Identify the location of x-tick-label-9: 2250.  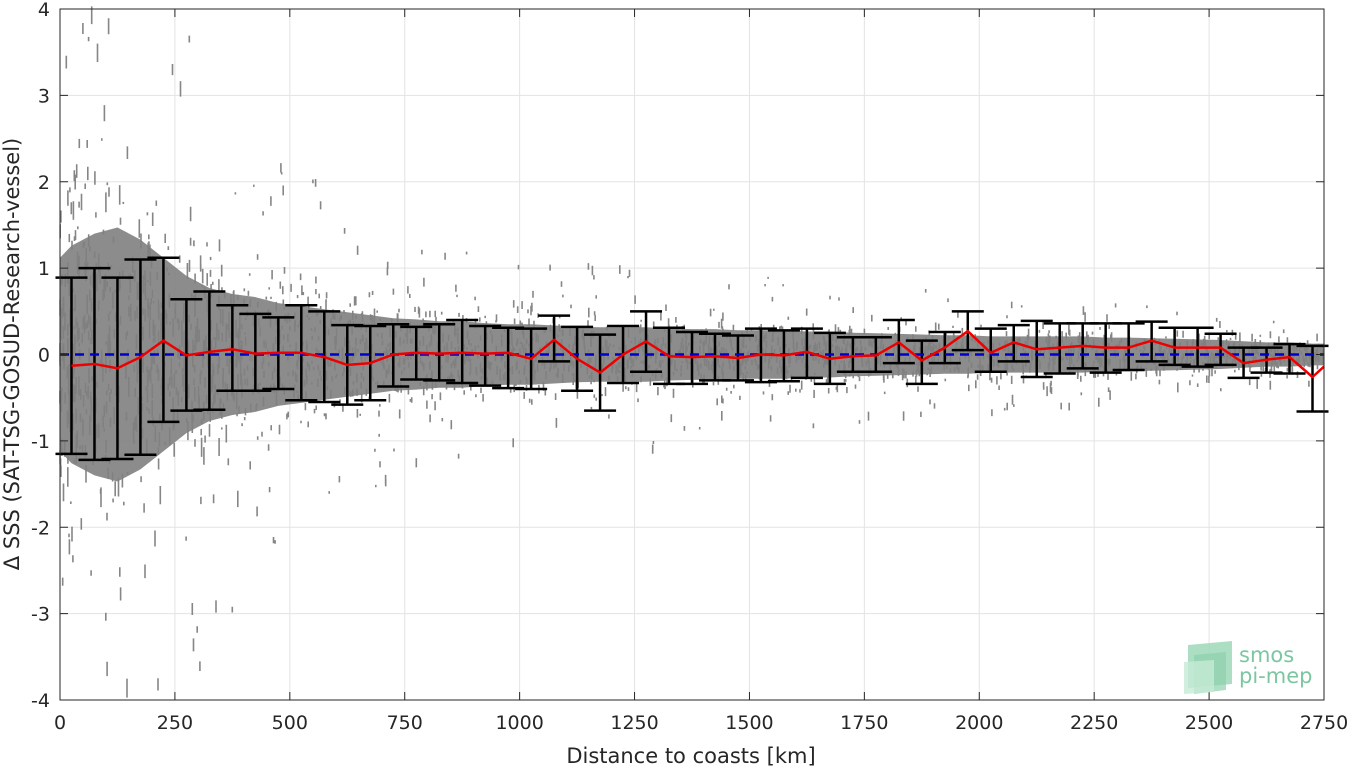
(1094, 723).